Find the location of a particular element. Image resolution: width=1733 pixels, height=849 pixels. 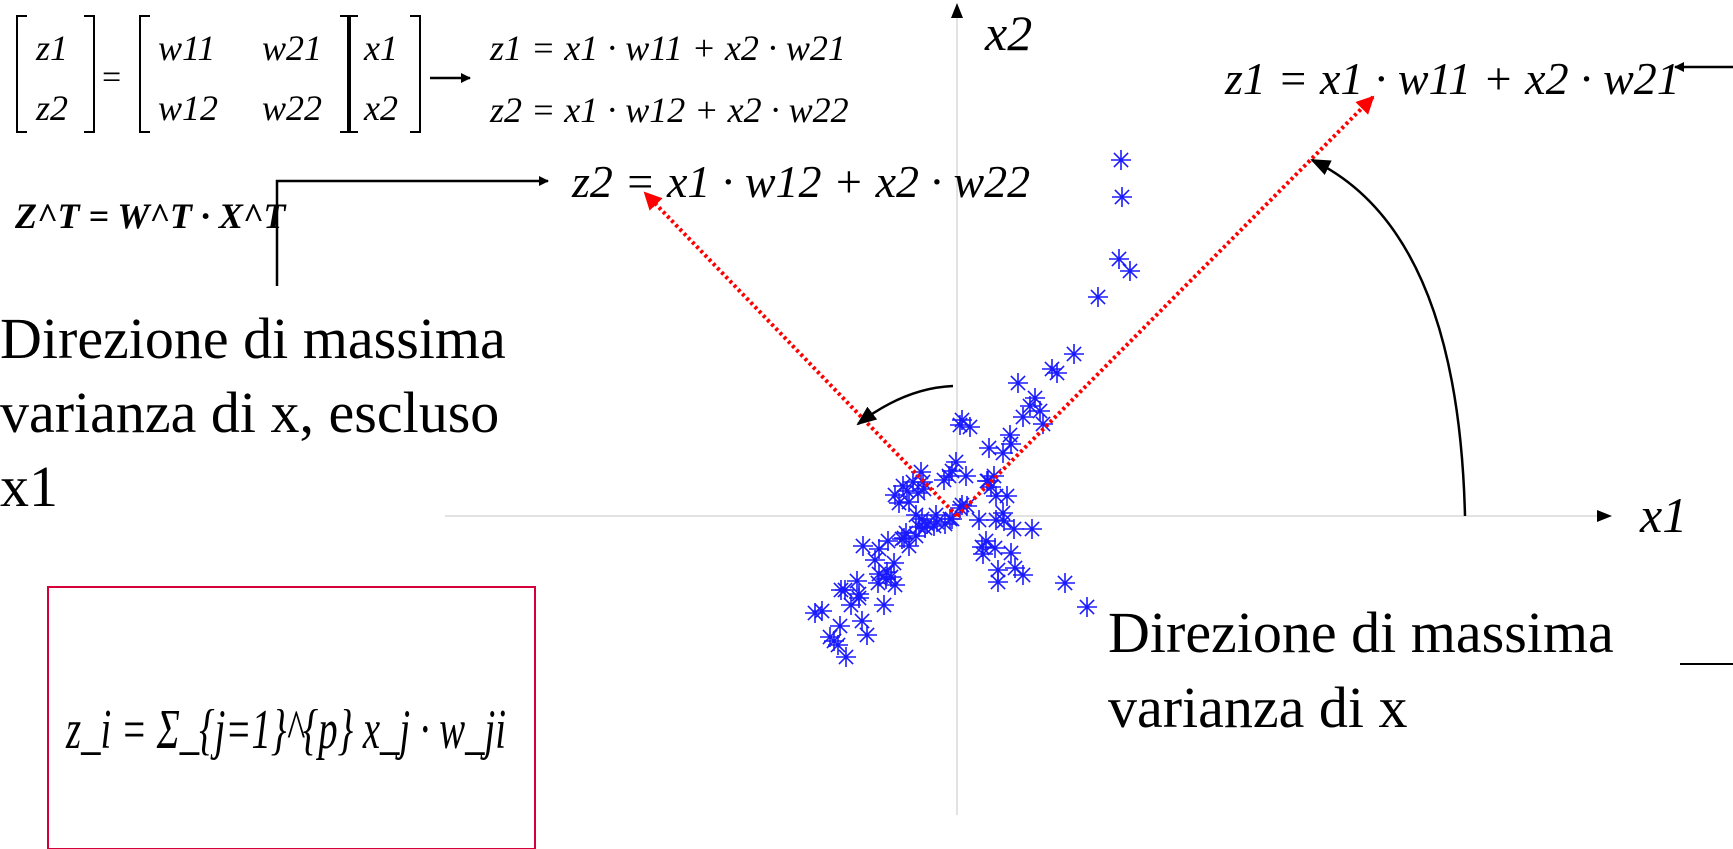

x2-axis-label: x2 is located at coordinates (1008, 33).